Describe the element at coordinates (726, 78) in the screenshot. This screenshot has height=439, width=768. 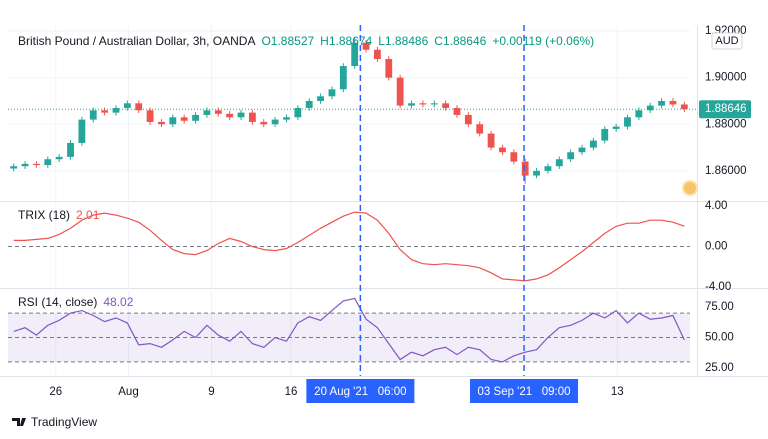
I see `y-tick-label: 1.90000` at that location.